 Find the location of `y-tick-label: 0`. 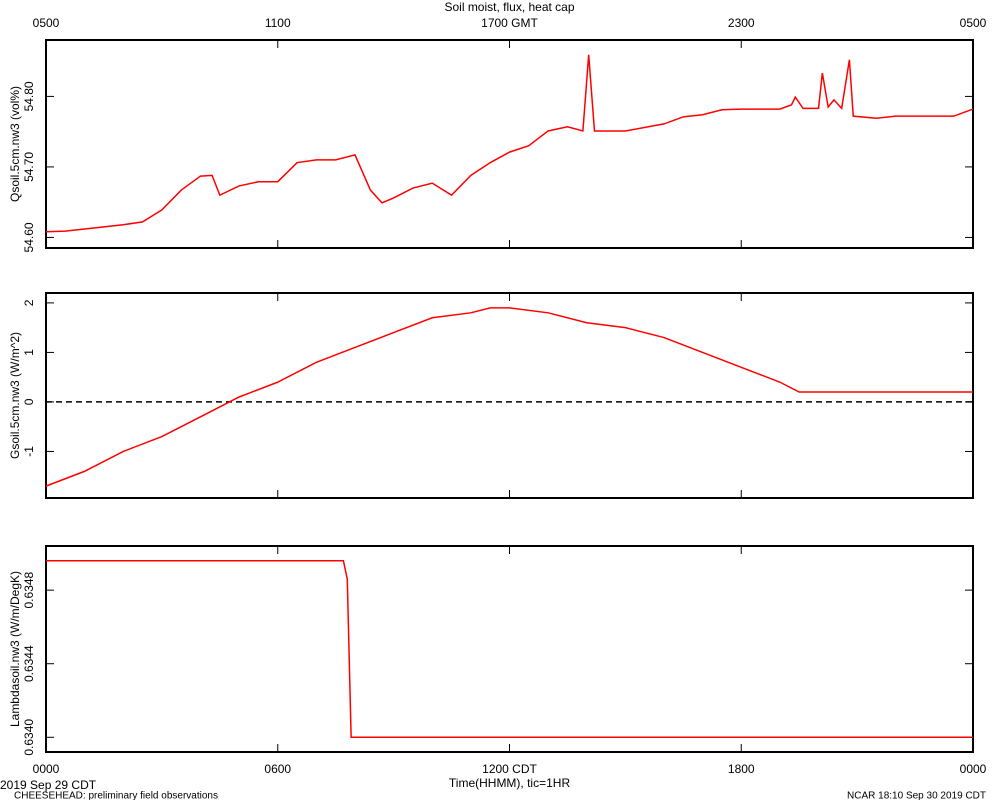

y-tick-label: 0 is located at coordinates (29, 401).